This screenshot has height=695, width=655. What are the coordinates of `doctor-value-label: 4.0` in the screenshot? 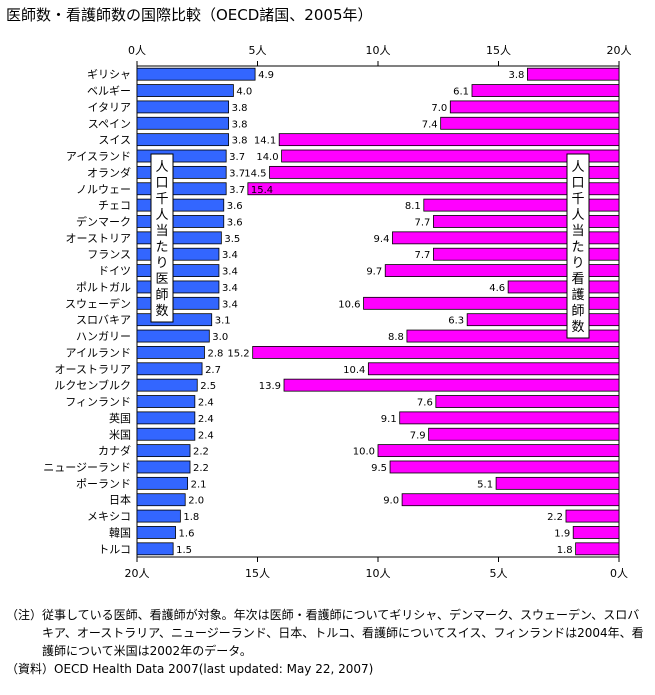 It's located at (244, 92).